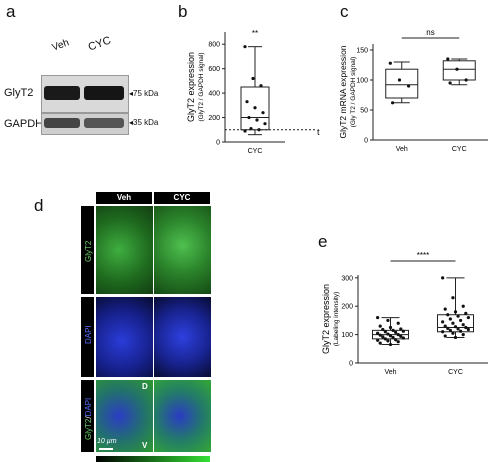  What do you see at coordinates (344, 11) in the screenshot?
I see `panel-letter-c: c` at bounding box center [344, 11].